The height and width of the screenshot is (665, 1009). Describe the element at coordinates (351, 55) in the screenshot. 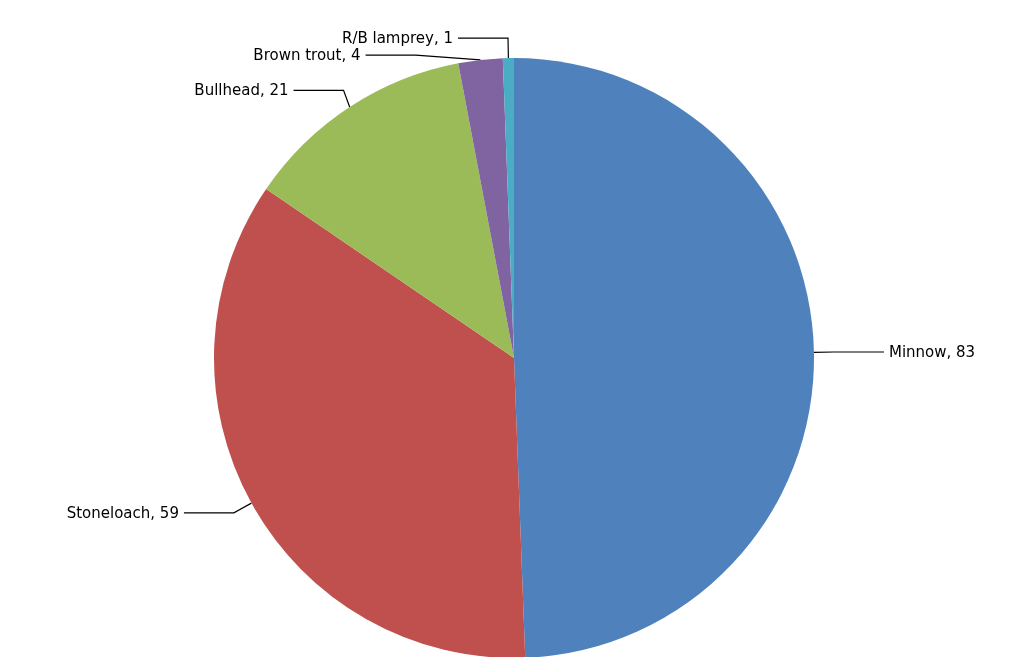

I see `data-label: , 4` at that location.